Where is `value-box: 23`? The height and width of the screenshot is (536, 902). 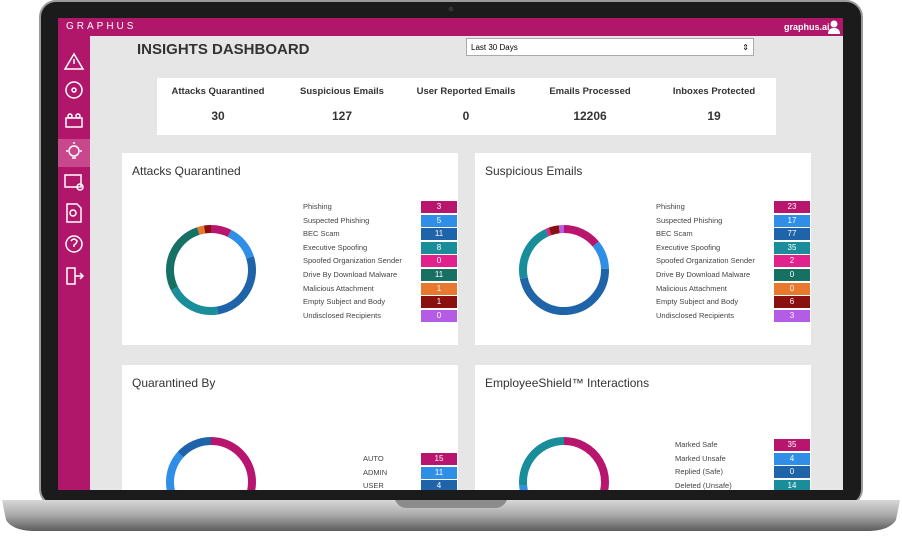
value-box: 23 is located at coordinates (792, 207).